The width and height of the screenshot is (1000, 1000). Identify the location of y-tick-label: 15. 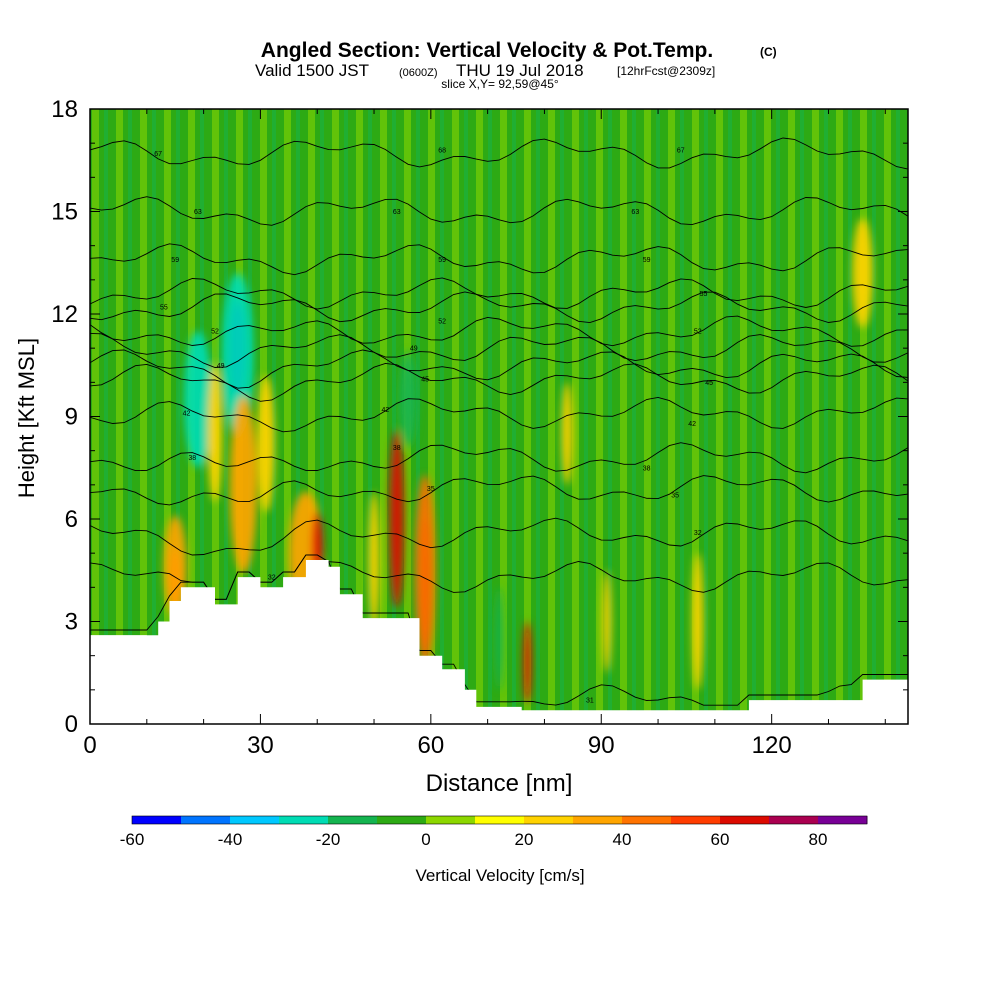
(64, 212).